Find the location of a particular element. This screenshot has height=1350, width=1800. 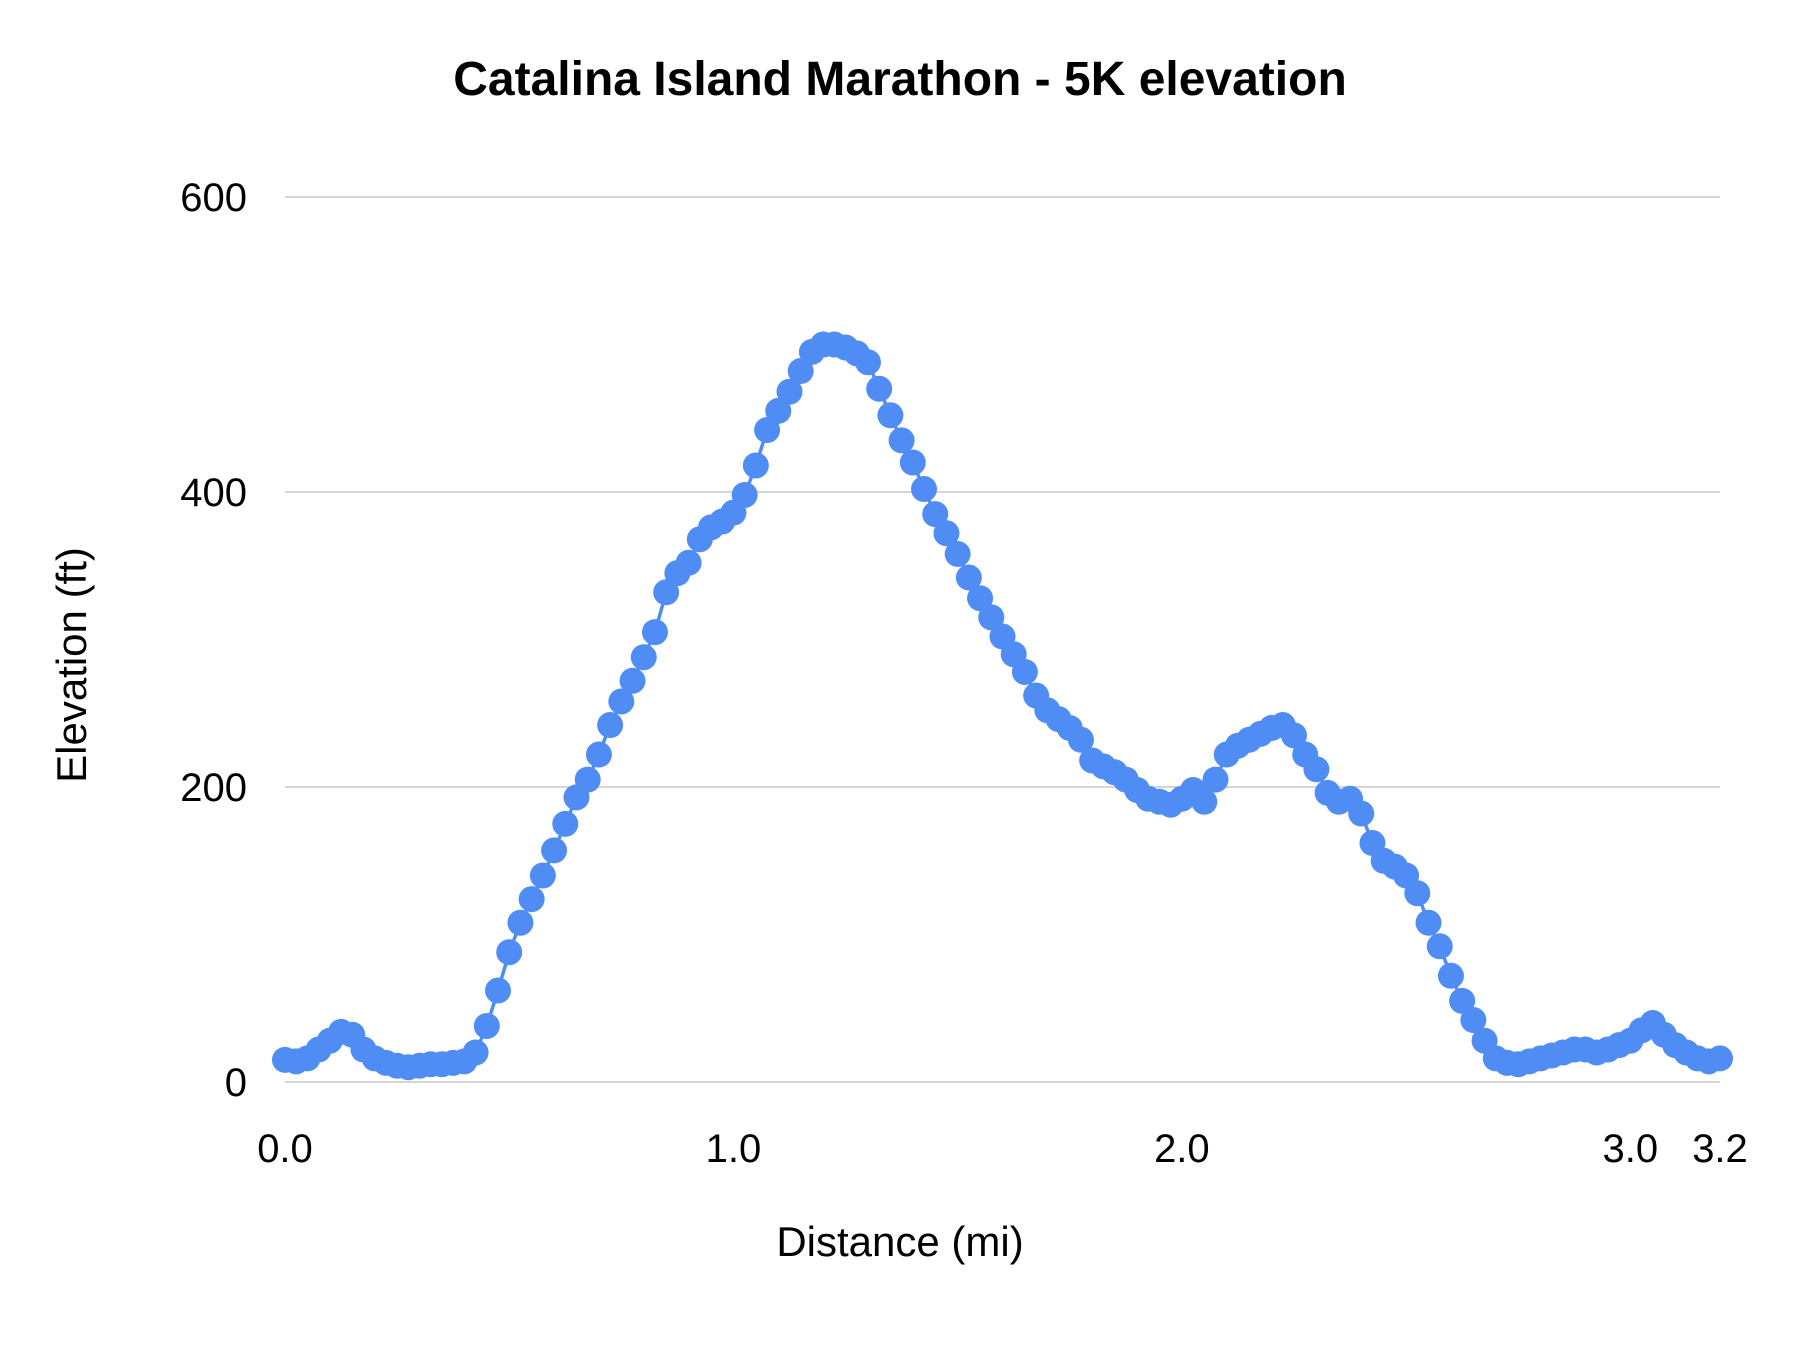

x-tick-label: 3.0 is located at coordinates (1631, 1149).